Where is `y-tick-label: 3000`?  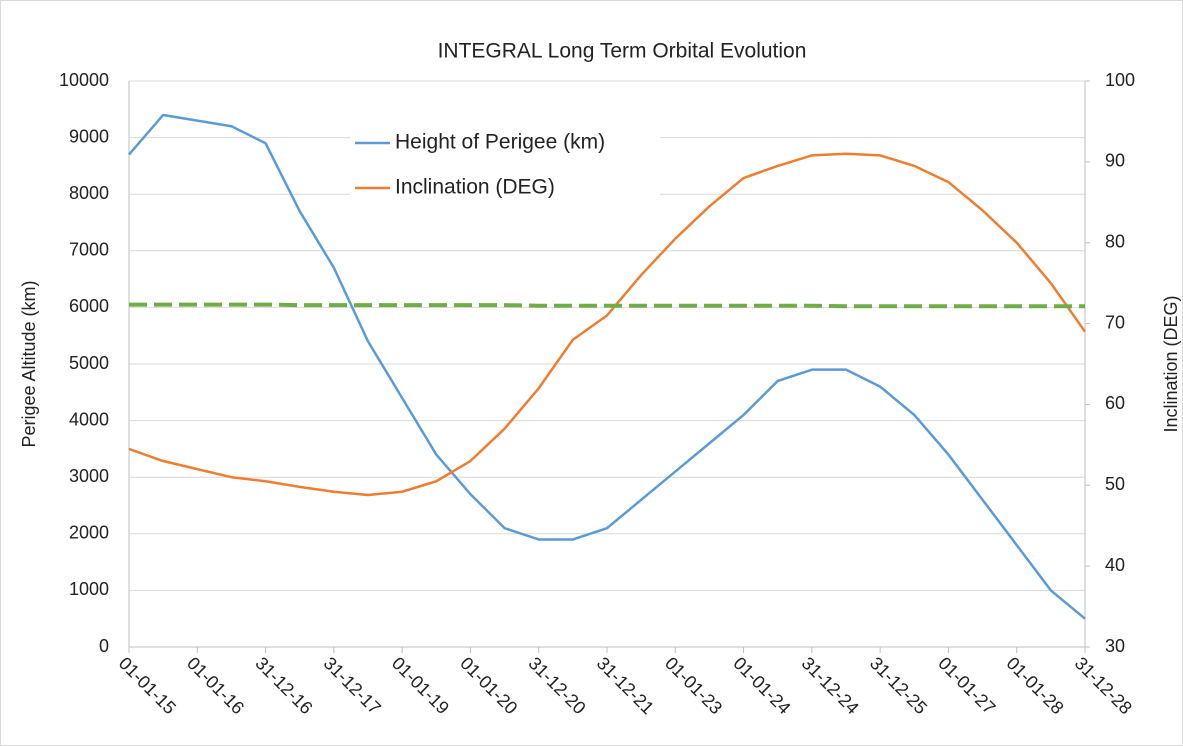 y-tick-label: 3000 is located at coordinates (89, 476).